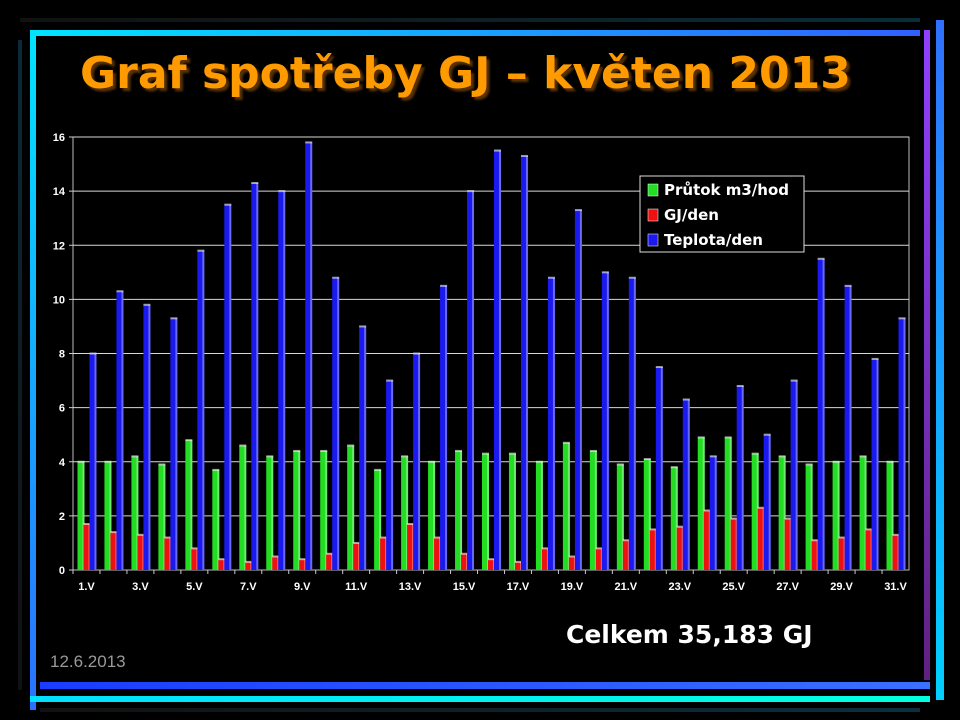 The height and width of the screenshot is (720, 960). Describe the element at coordinates (86, 587) in the screenshot. I see `x-tick-label: 1.V` at that location.